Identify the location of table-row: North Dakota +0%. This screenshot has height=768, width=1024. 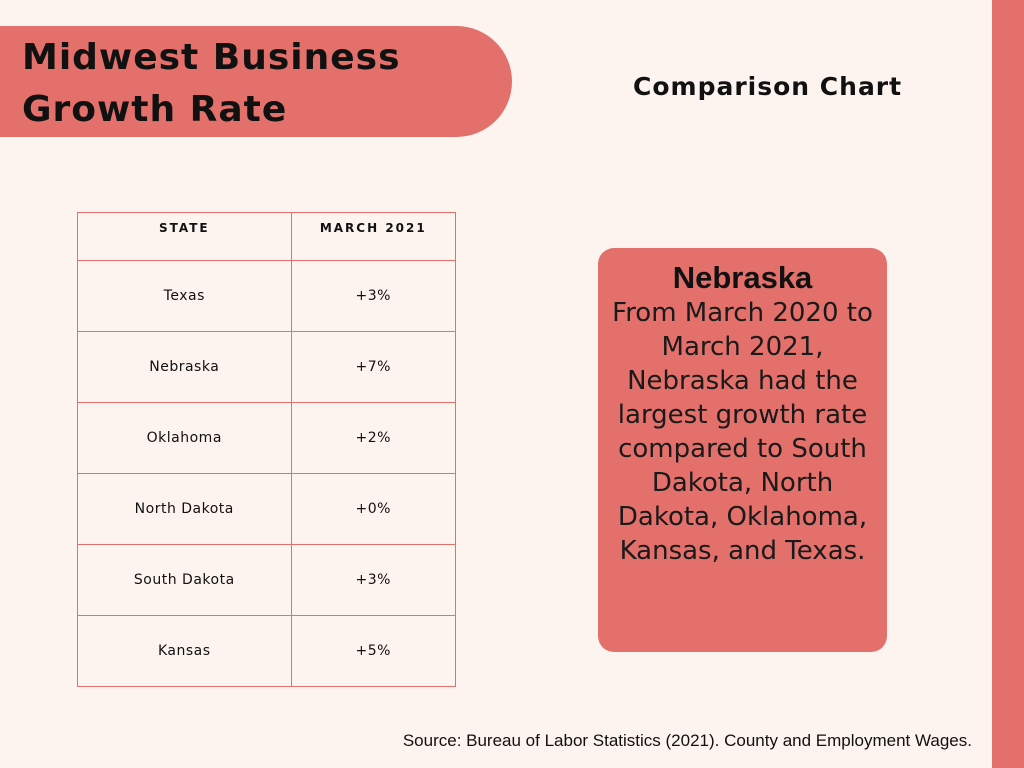
(267, 509).